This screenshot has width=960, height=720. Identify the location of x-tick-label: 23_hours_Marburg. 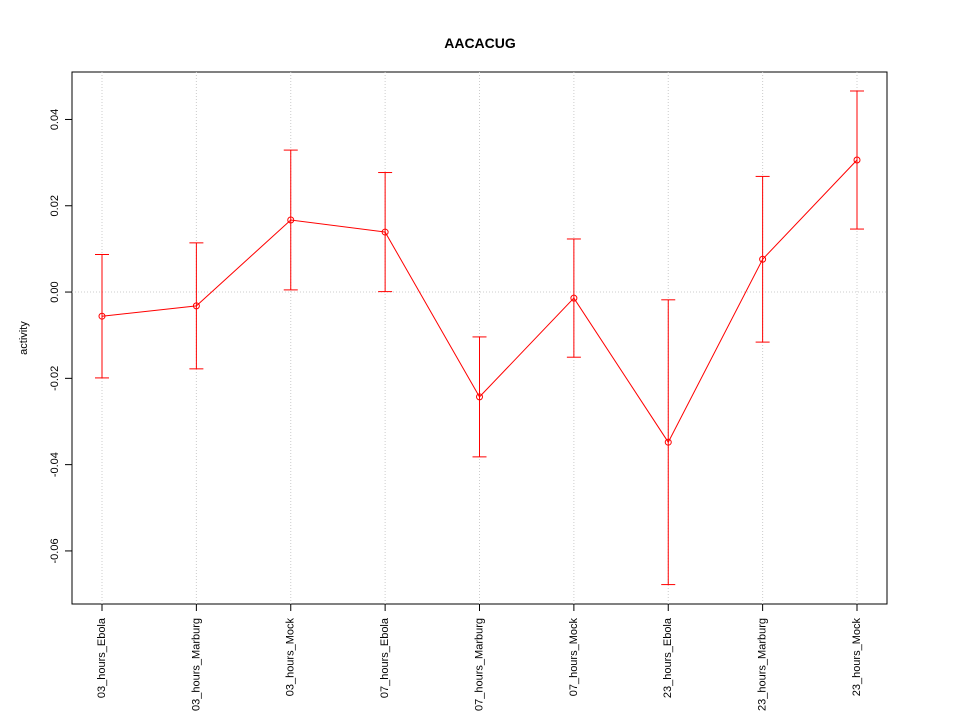
(763, 664).